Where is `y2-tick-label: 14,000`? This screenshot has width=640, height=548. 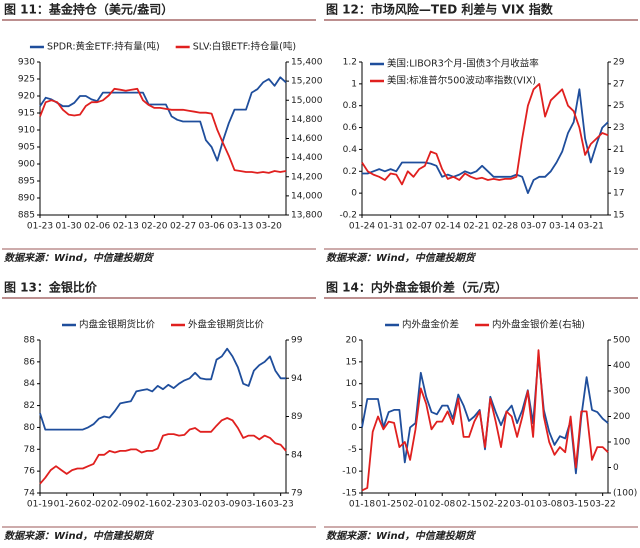 y2-tick-label: 14,000 is located at coordinates (307, 196).